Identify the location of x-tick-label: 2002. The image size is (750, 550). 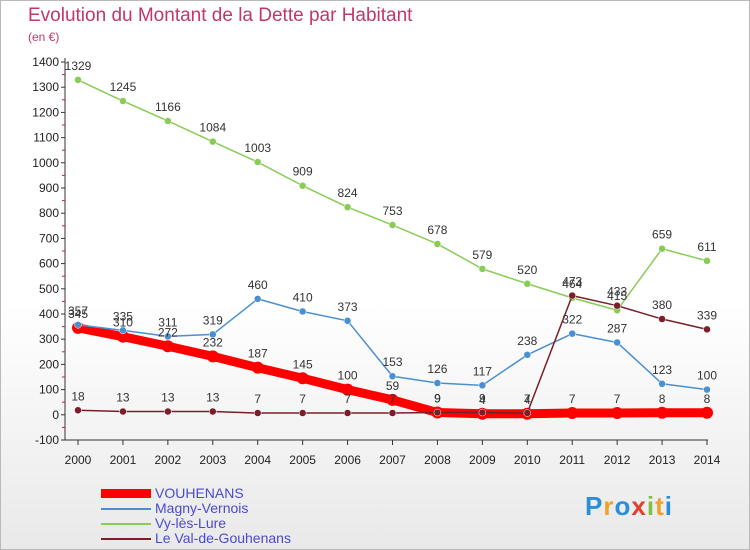
(168, 460).